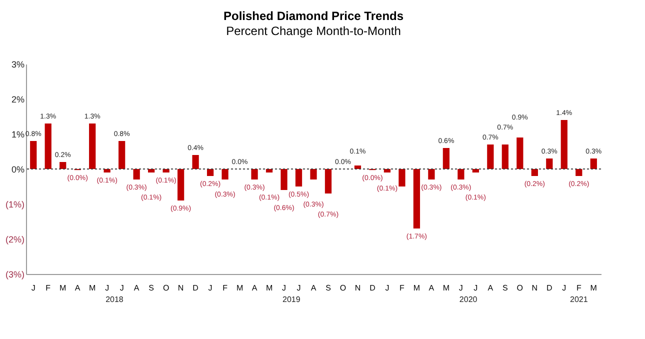 The height and width of the screenshot is (339, 645). What do you see at coordinates (579, 299) in the screenshot?
I see `text: 2021` at bounding box center [579, 299].